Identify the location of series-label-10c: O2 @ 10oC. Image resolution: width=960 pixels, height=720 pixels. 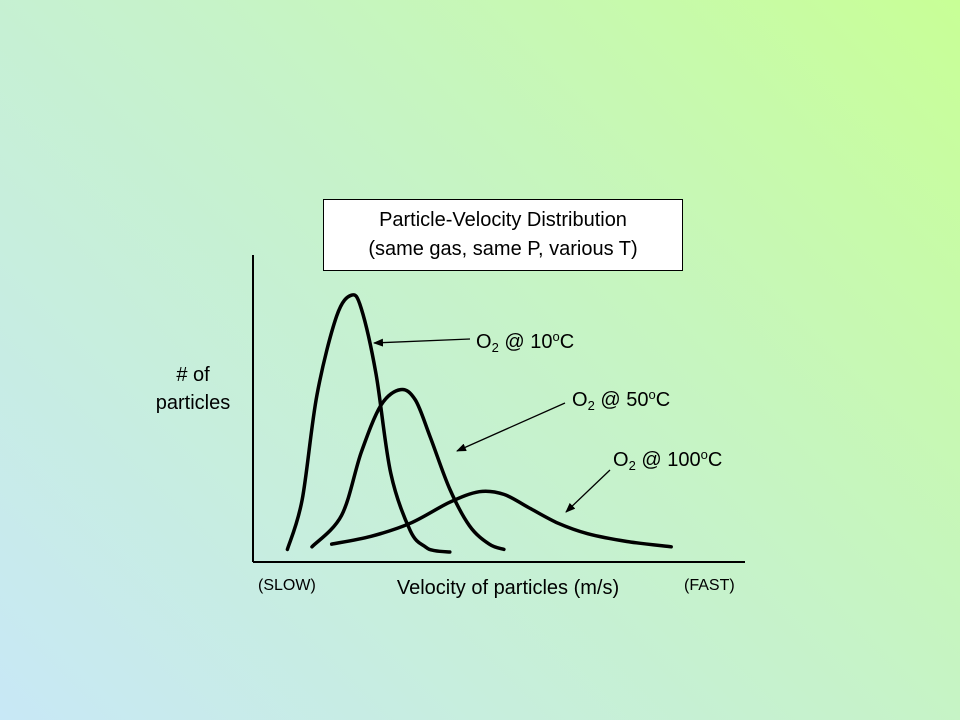
(525, 342).